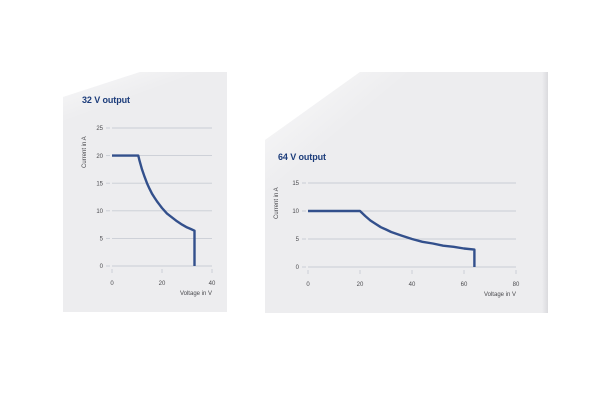 Image resolution: width=600 pixels, height=400 pixels. What do you see at coordinates (302, 157) in the screenshot?
I see `chart-title-64v: 64 V output` at bounding box center [302, 157].